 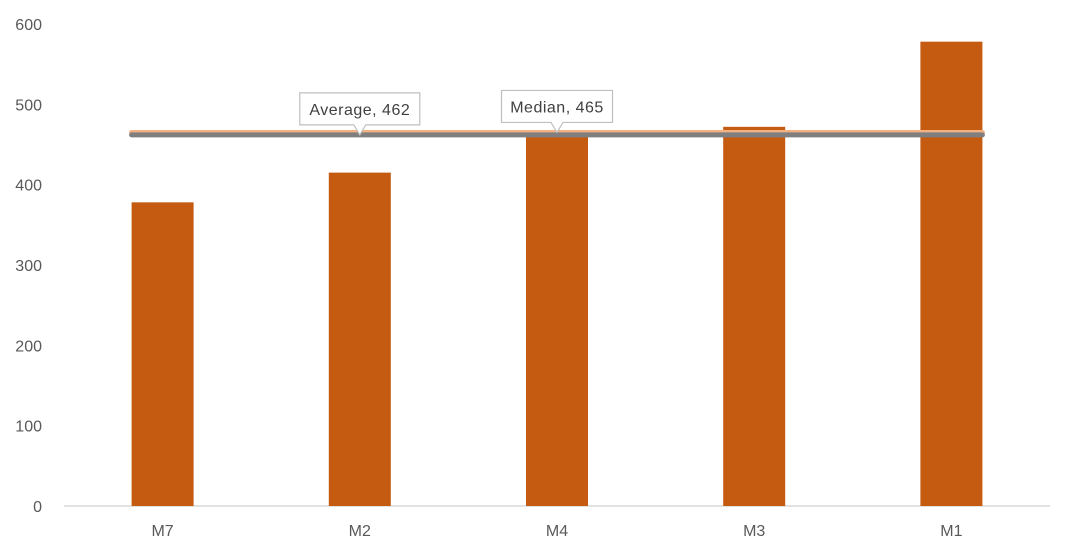 What do you see at coordinates (28, 346) in the screenshot?
I see `y-tick-label: 200` at bounding box center [28, 346].